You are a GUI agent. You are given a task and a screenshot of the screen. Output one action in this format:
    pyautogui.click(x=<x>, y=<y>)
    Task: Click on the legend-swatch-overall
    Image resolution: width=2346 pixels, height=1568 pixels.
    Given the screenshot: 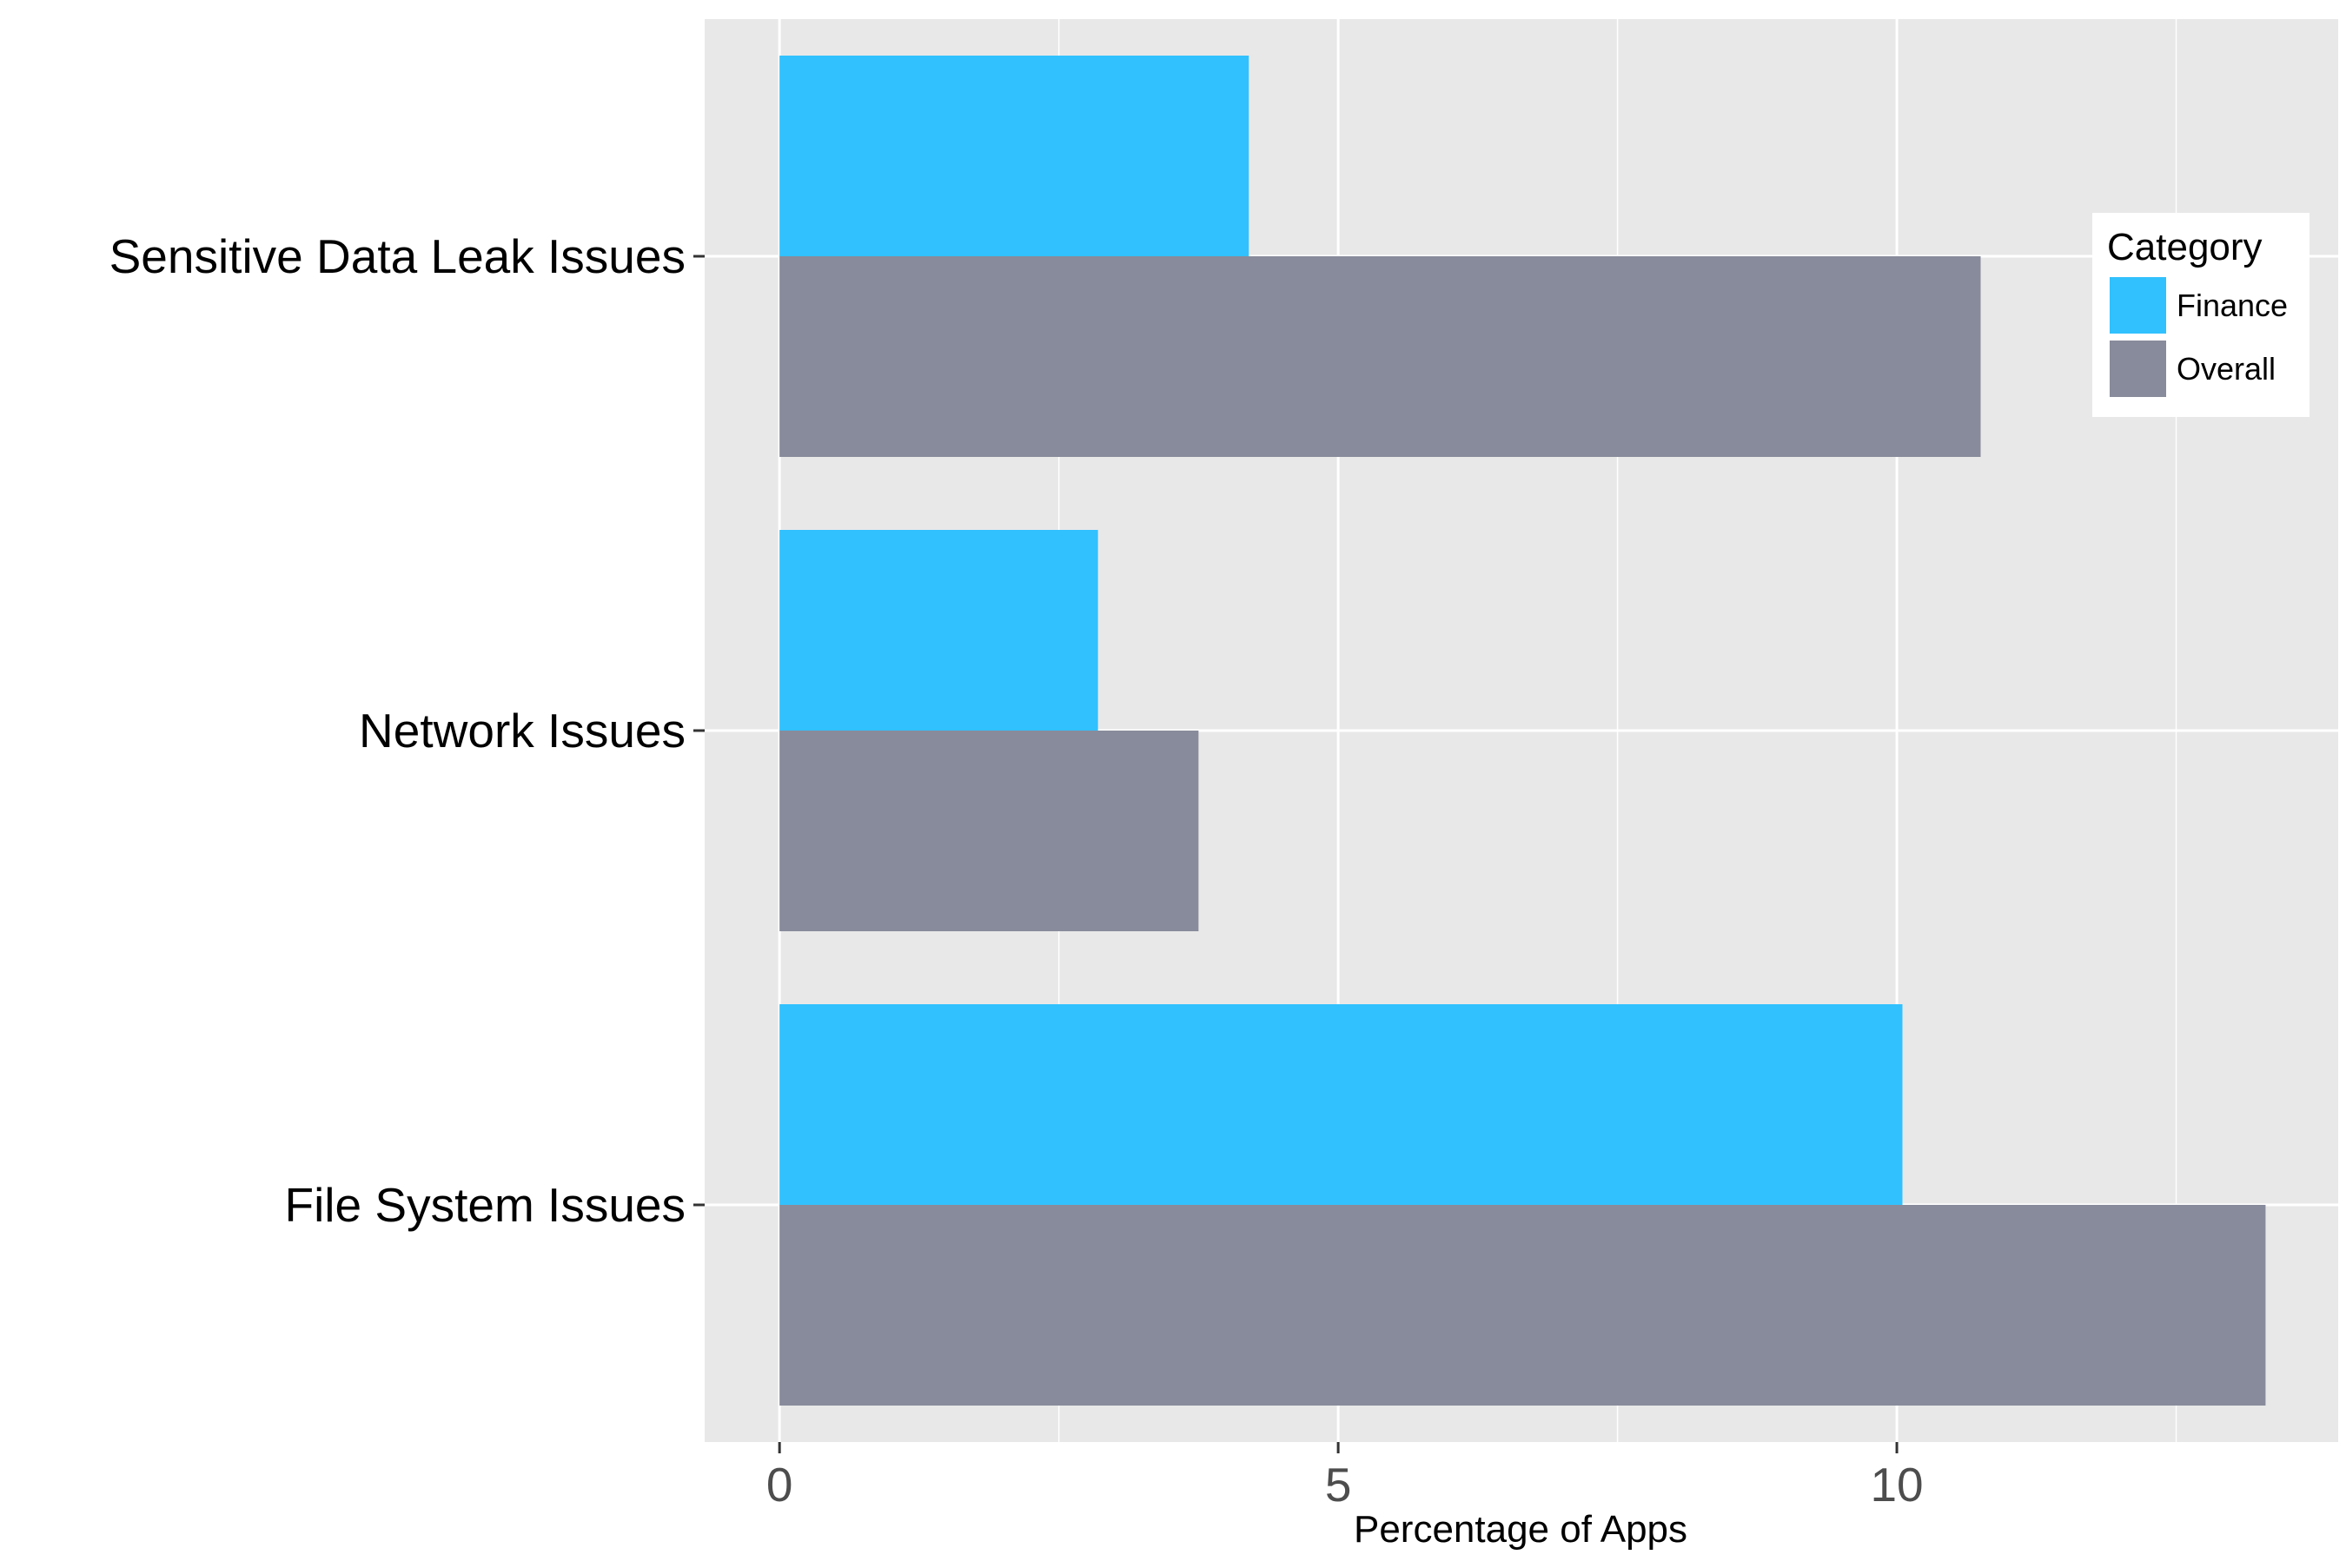 What is the action you would take?
    pyautogui.click(x=2138, y=369)
    